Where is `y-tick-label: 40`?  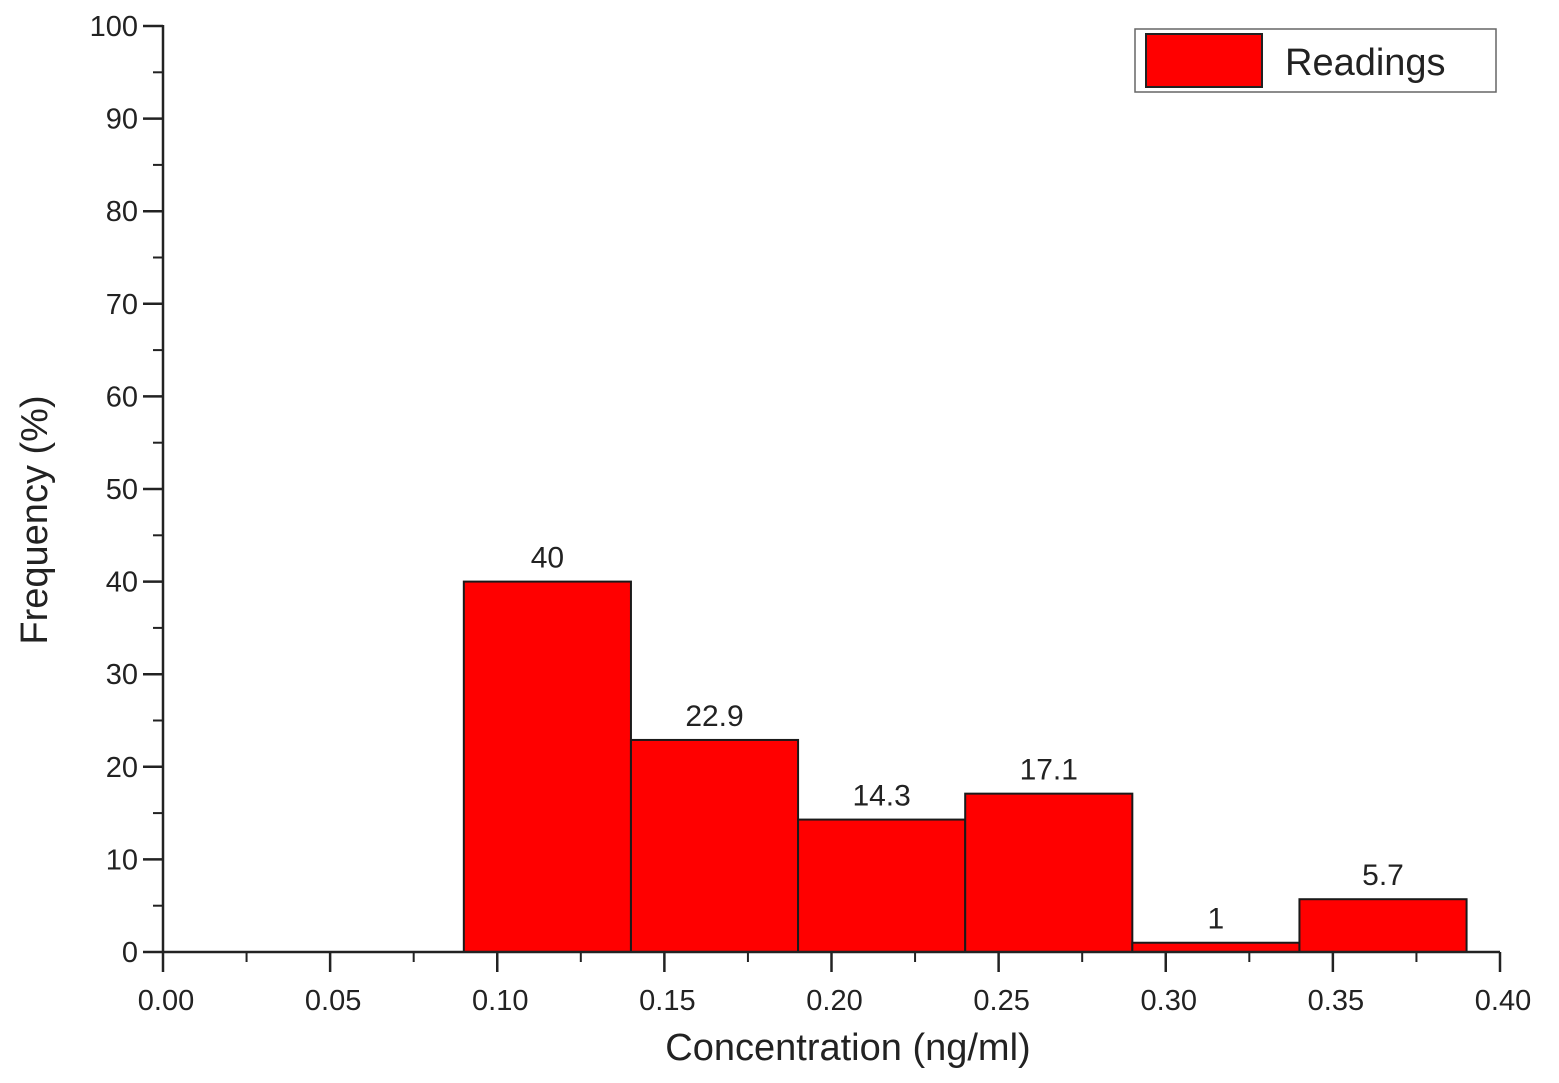 y-tick-label: 40 is located at coordinates (122, 583).